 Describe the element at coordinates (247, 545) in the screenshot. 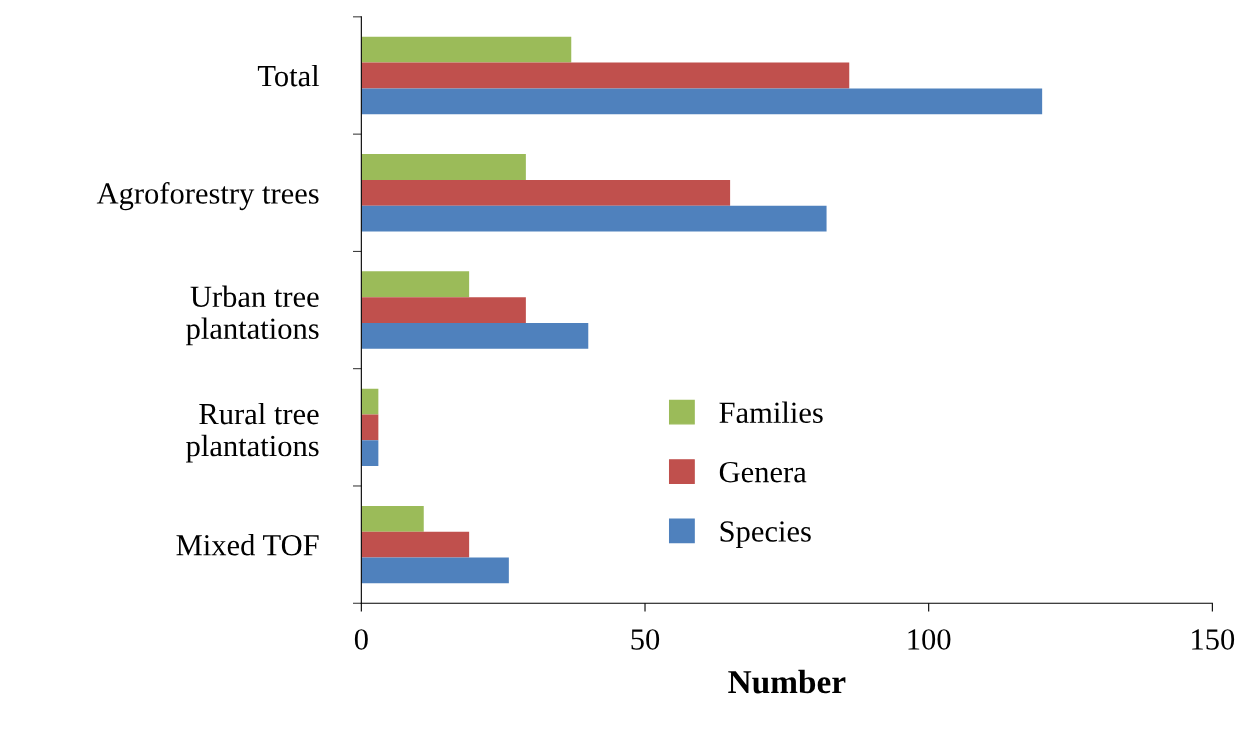

I see `y-tick-label: Mixed TOF` at that location.